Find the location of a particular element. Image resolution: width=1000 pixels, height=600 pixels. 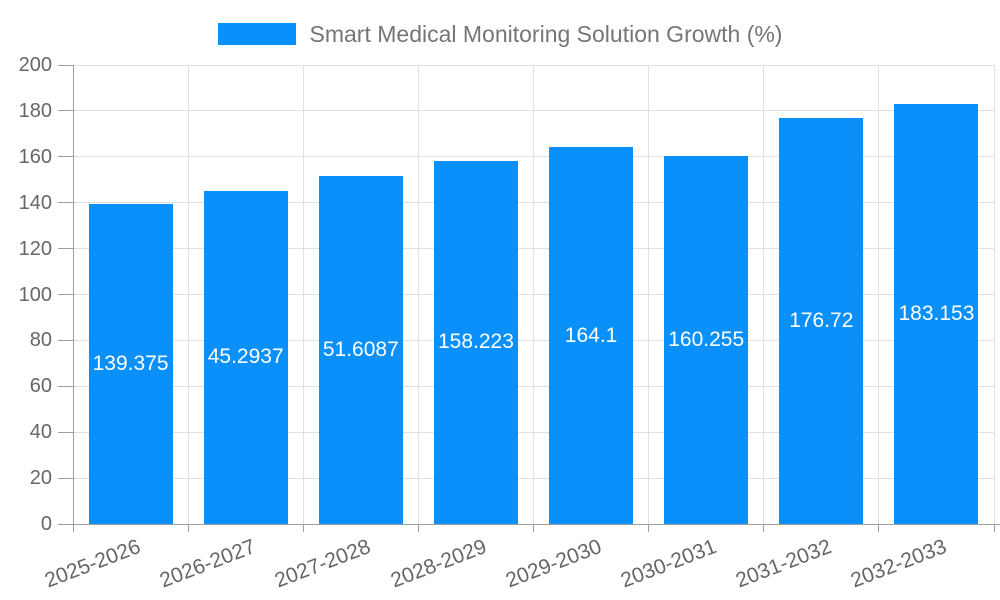

x-tick-label: 2029-2030 is located at coordinates (553, 564).